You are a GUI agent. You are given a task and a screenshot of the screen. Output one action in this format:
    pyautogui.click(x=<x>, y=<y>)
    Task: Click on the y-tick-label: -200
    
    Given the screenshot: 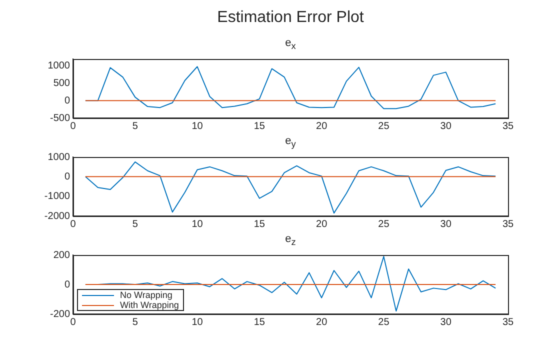 What is the action you would take?
    pyautogui.click(x=60, y=314)
    